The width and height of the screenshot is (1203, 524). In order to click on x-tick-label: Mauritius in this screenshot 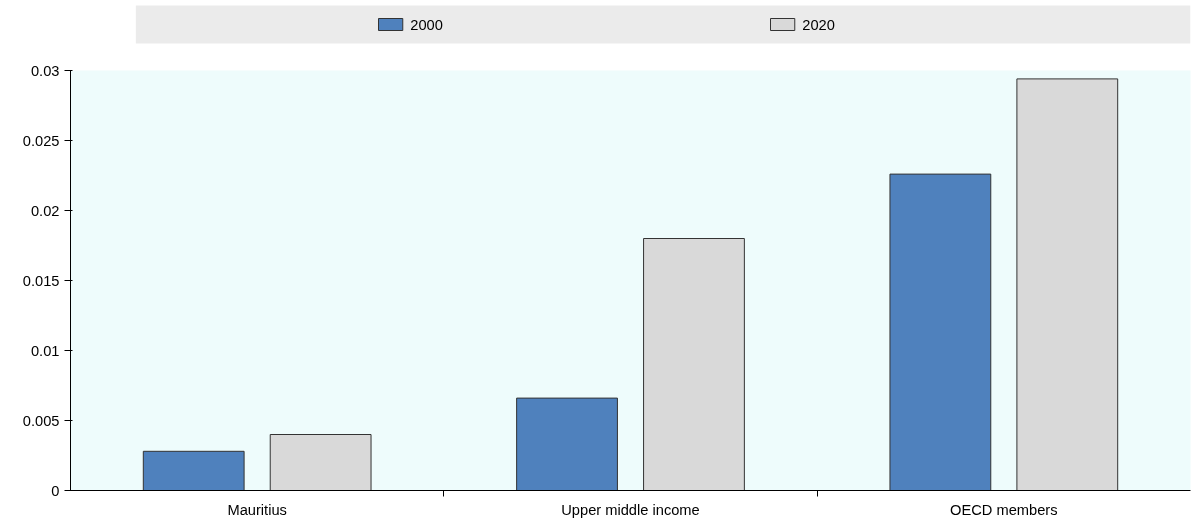, I will do `click(257, 509)`.